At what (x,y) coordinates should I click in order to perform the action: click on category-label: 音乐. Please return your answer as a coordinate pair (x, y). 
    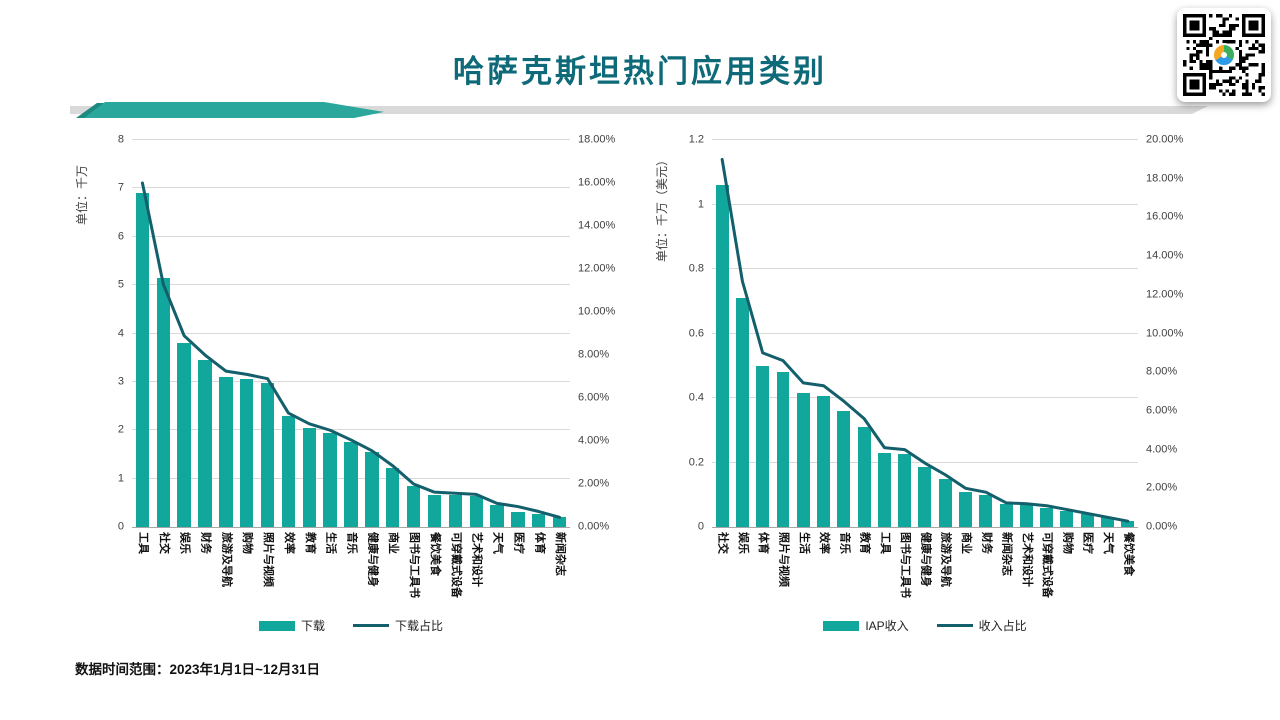
    Looking at the image, I should click on (844, 543).